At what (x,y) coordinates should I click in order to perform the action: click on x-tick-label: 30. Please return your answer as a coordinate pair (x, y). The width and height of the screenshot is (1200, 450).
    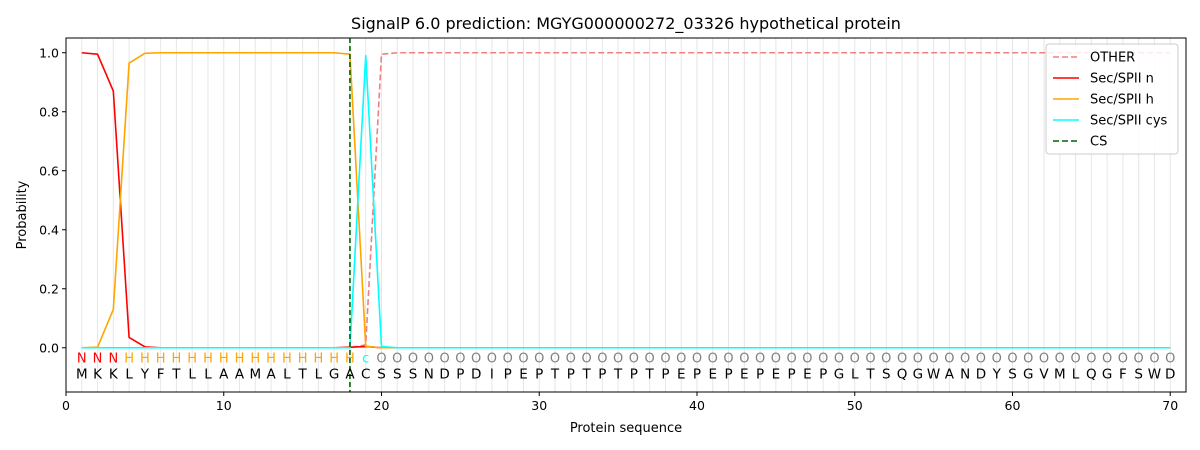
    Looking at the image, I should click on (539, 405).